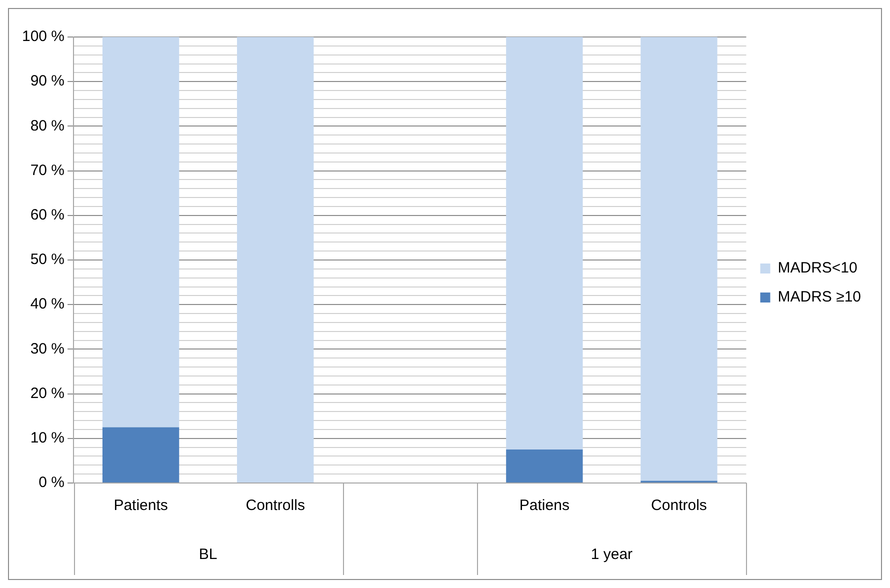  Describe the element at coordinates (47, 215) in the screenshot. I see `y-tick-label: 60 %` at that location.